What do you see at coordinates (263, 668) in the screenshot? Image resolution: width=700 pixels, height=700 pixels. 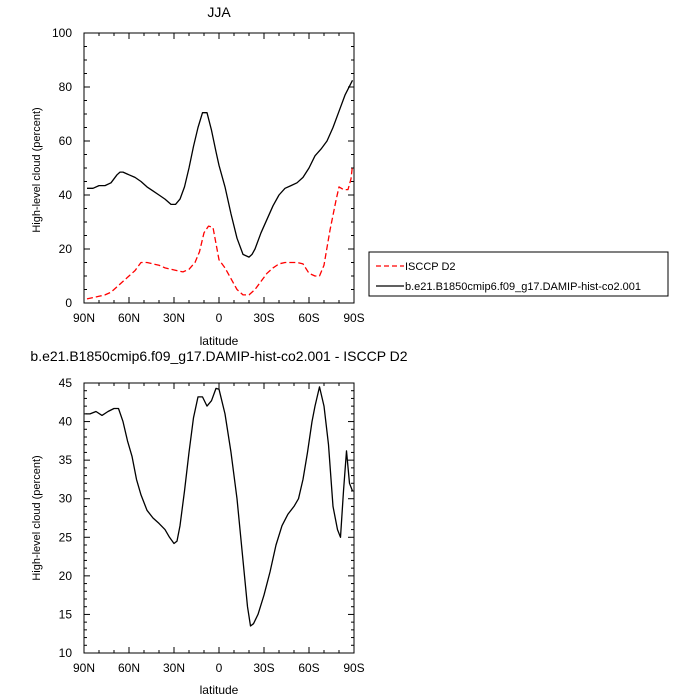 I see `panel2-xtick-label: 30S` at bounding box center [263, 668].